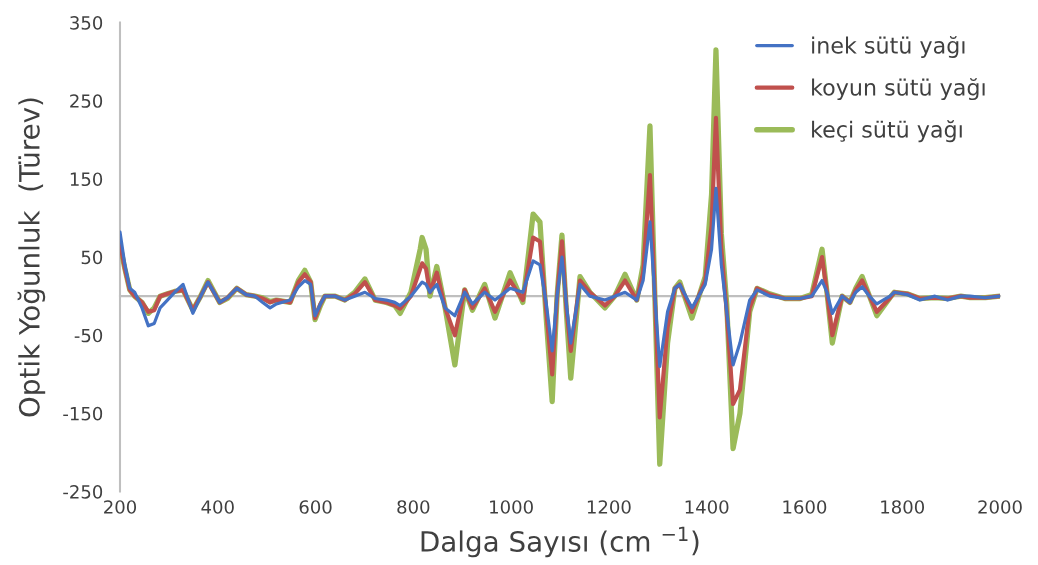 The image size is (1038, 565). What do you see at coordinates (903, 507) in the screenshot?
I see `x-tick-label: 1800` at bounding box center [903, 507].